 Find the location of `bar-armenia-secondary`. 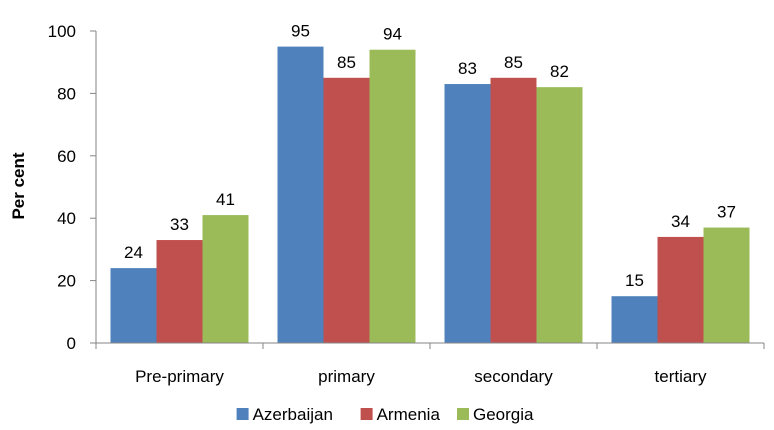

bar-armenia-secondary is located at coordinates (513, 210).